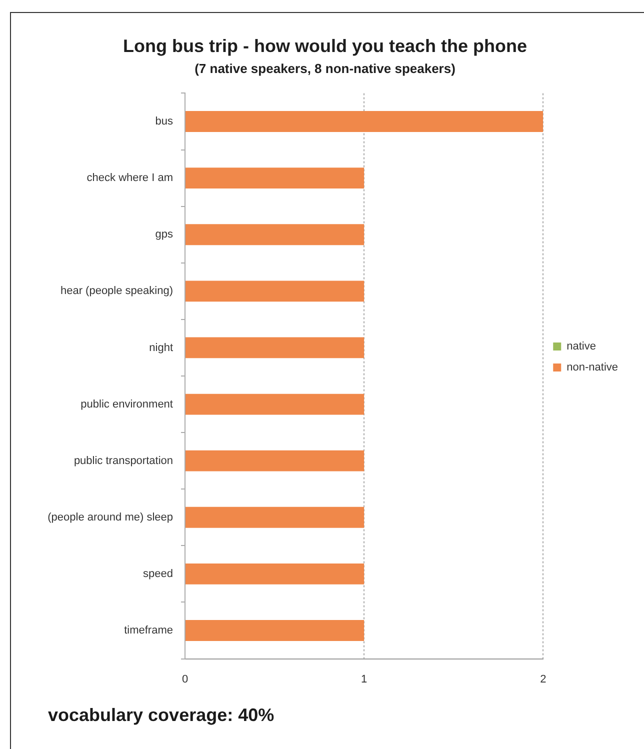  What do you see at coordinates (364, 679) in the screenshot?
I see `x-tick-label: 1` at bounding box center [364, 679].